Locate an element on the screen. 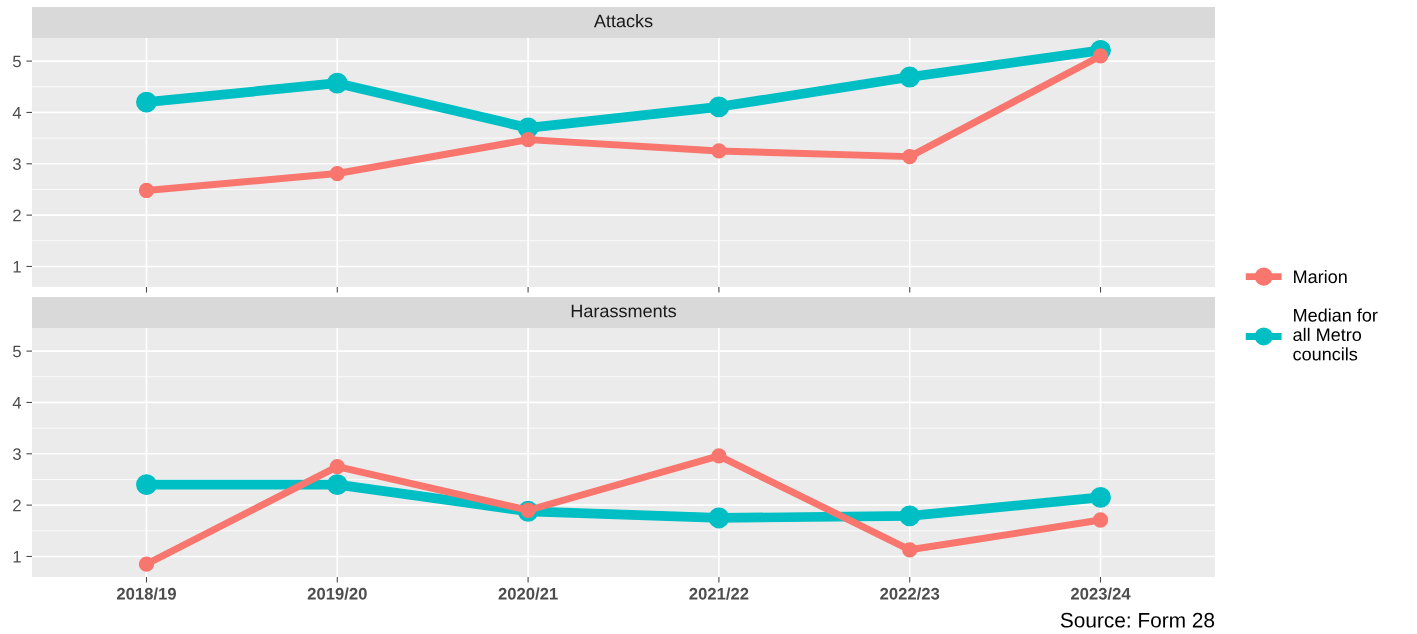  x-tick-label: 2018/19 is located at coordinates (146, 593).